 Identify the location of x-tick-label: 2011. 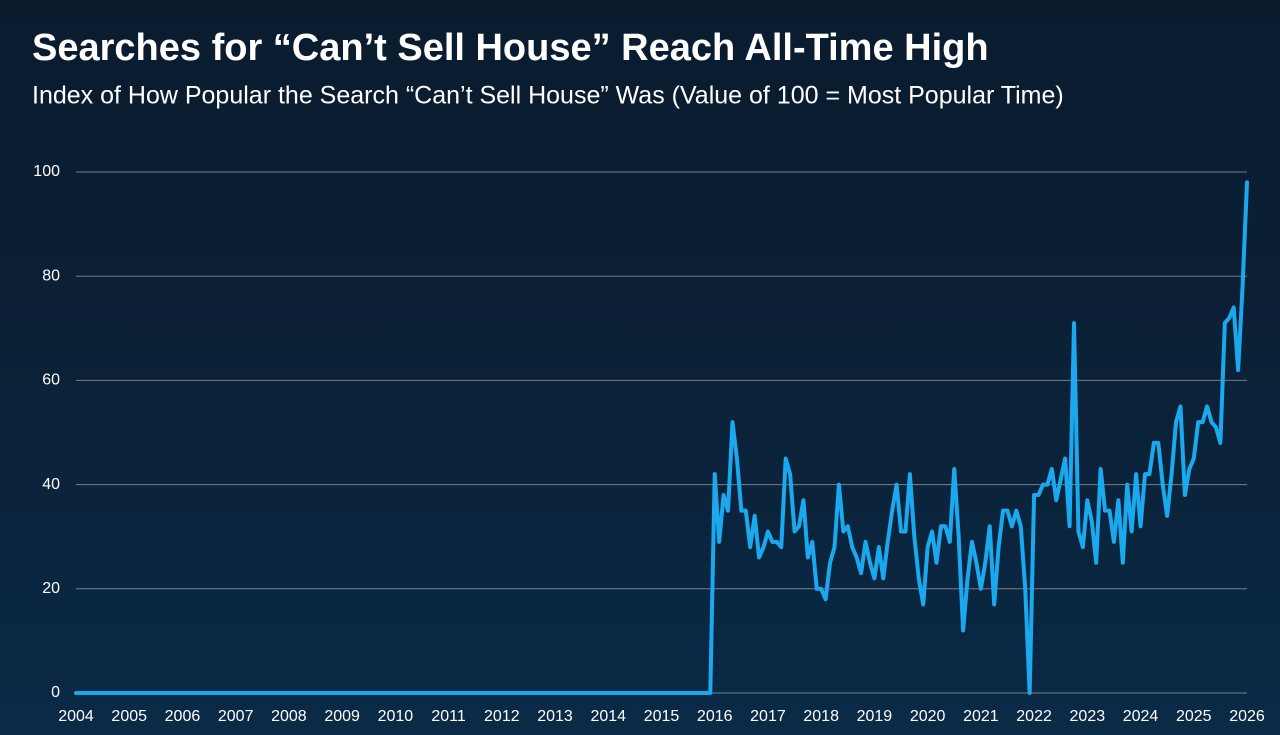
(448, 716).